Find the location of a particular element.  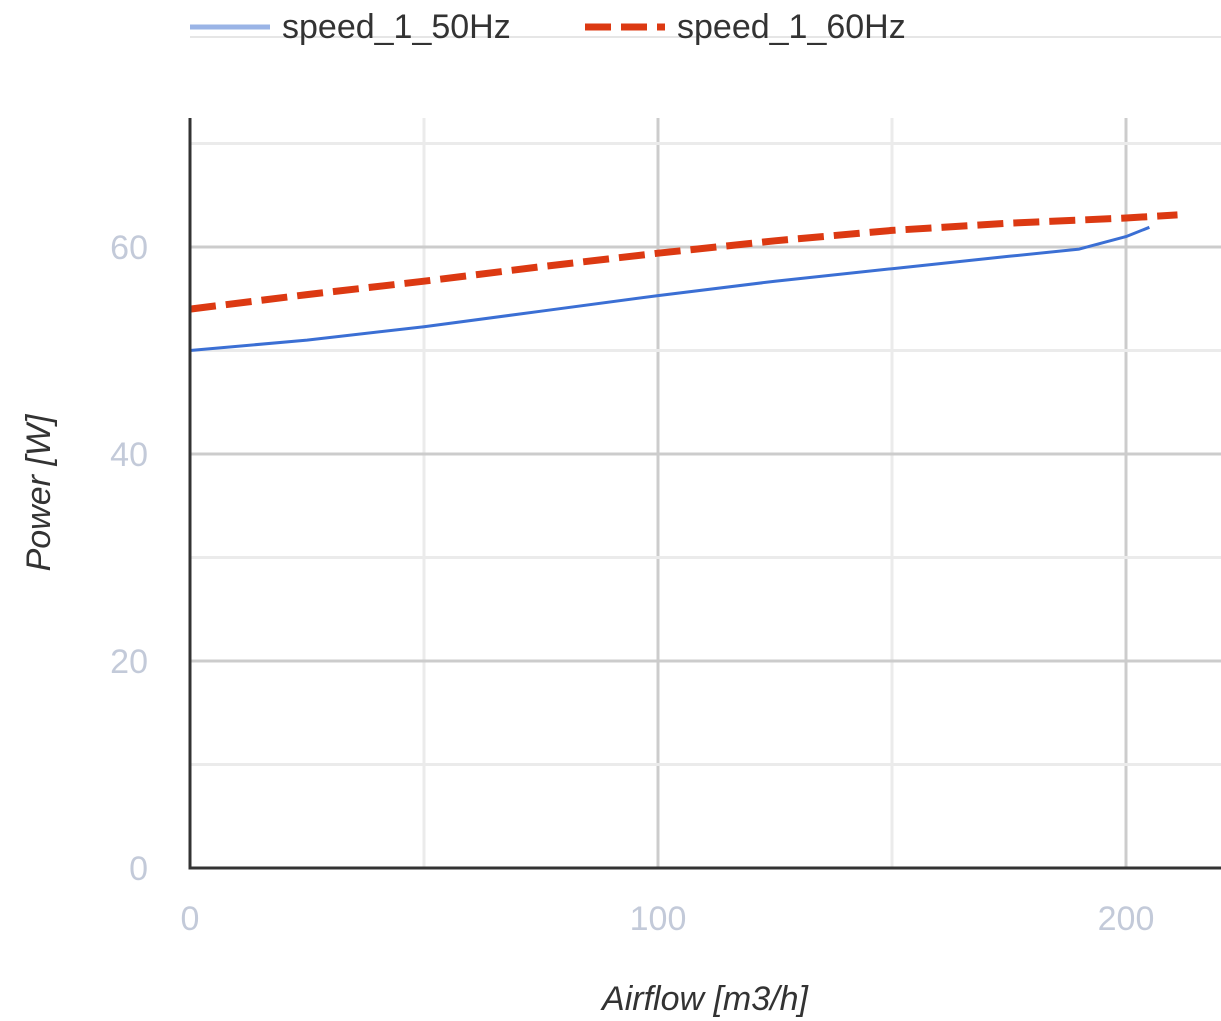

y-tick-label: 40 is located at coordinates (129, 455).